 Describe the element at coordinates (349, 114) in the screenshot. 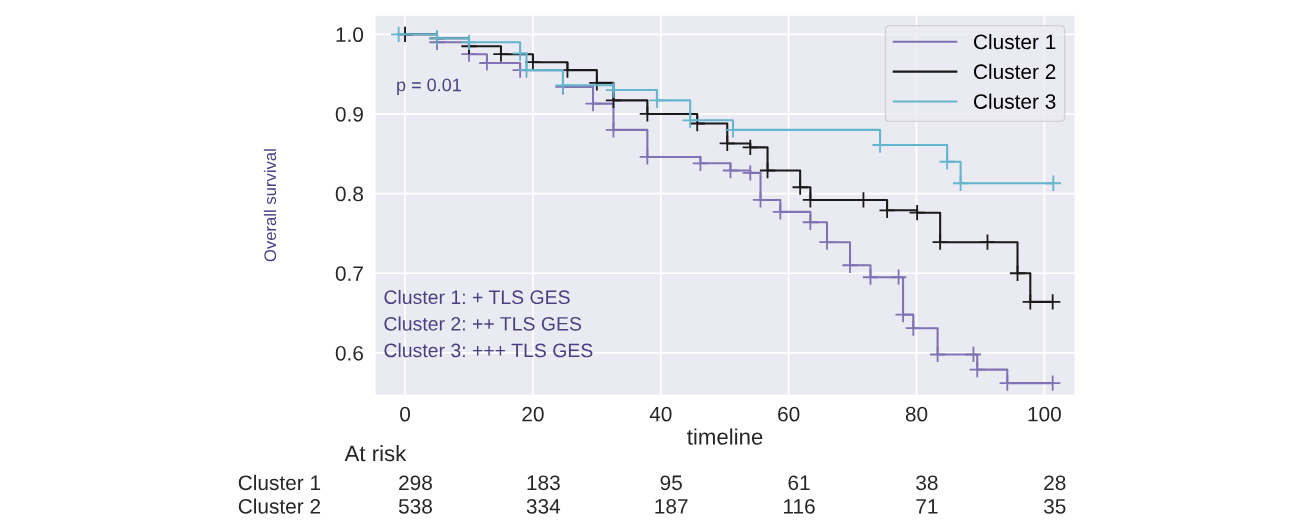

I see `y-tick-label: 0.9` at that location.